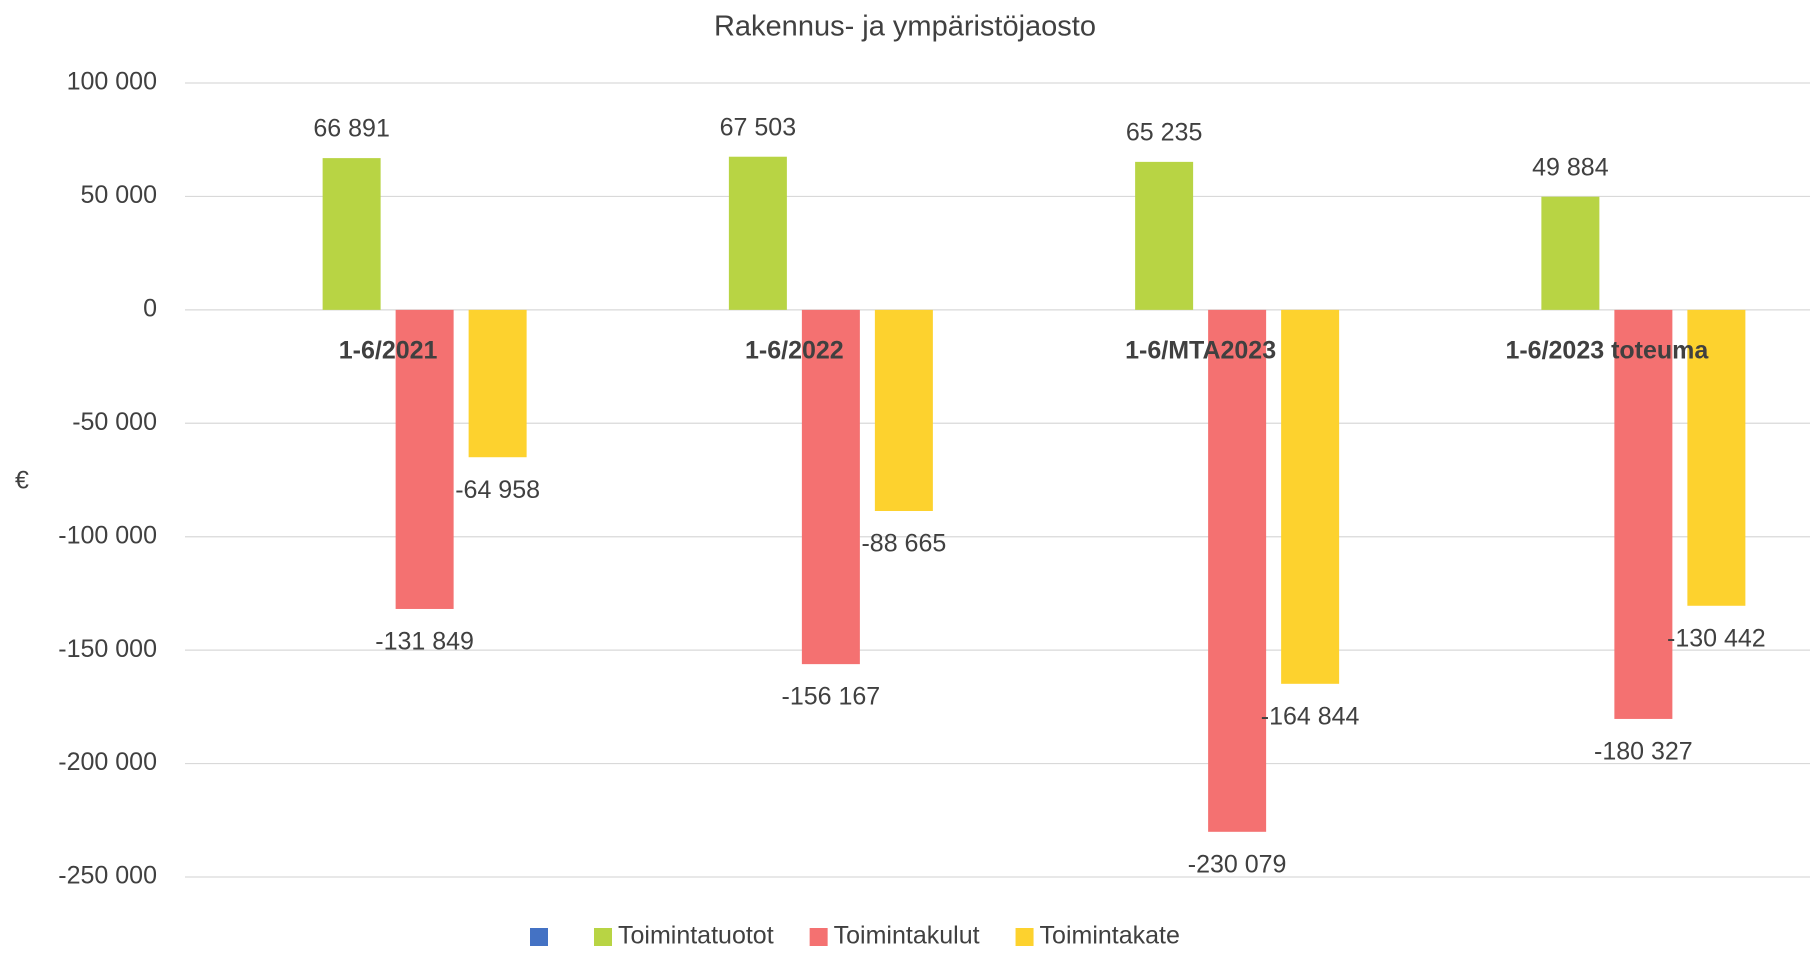 Image resolution: width=1810 pixels, height=953 pixels. What do you see at coordinates (903, 544) in the screenshot?
I see `data-label: -88 665` at bounding box center [903, 544].